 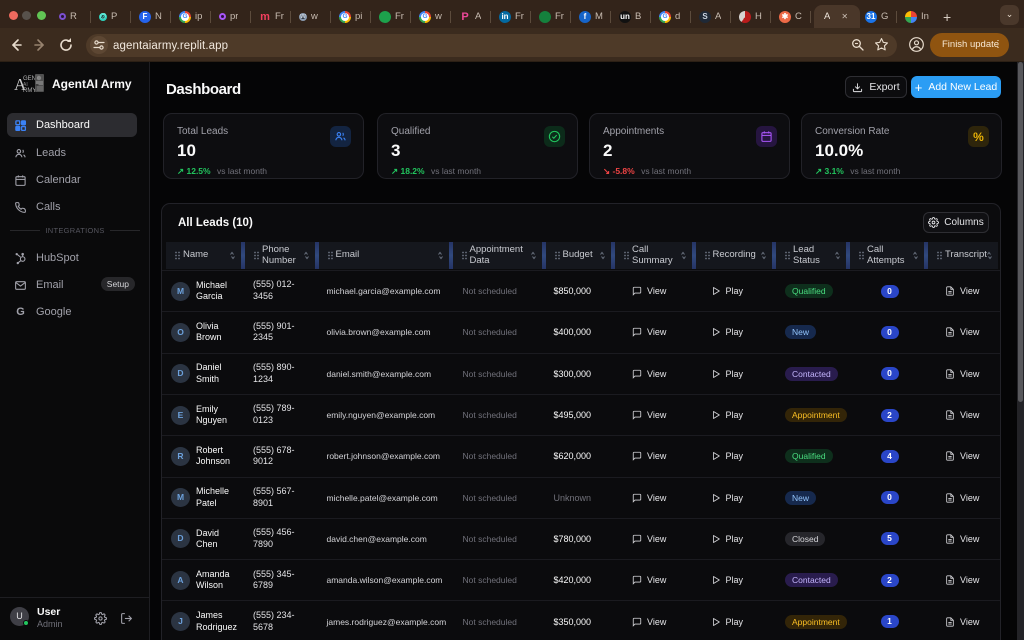 I want to click on svg-text: A, so click(x=20, y=84).